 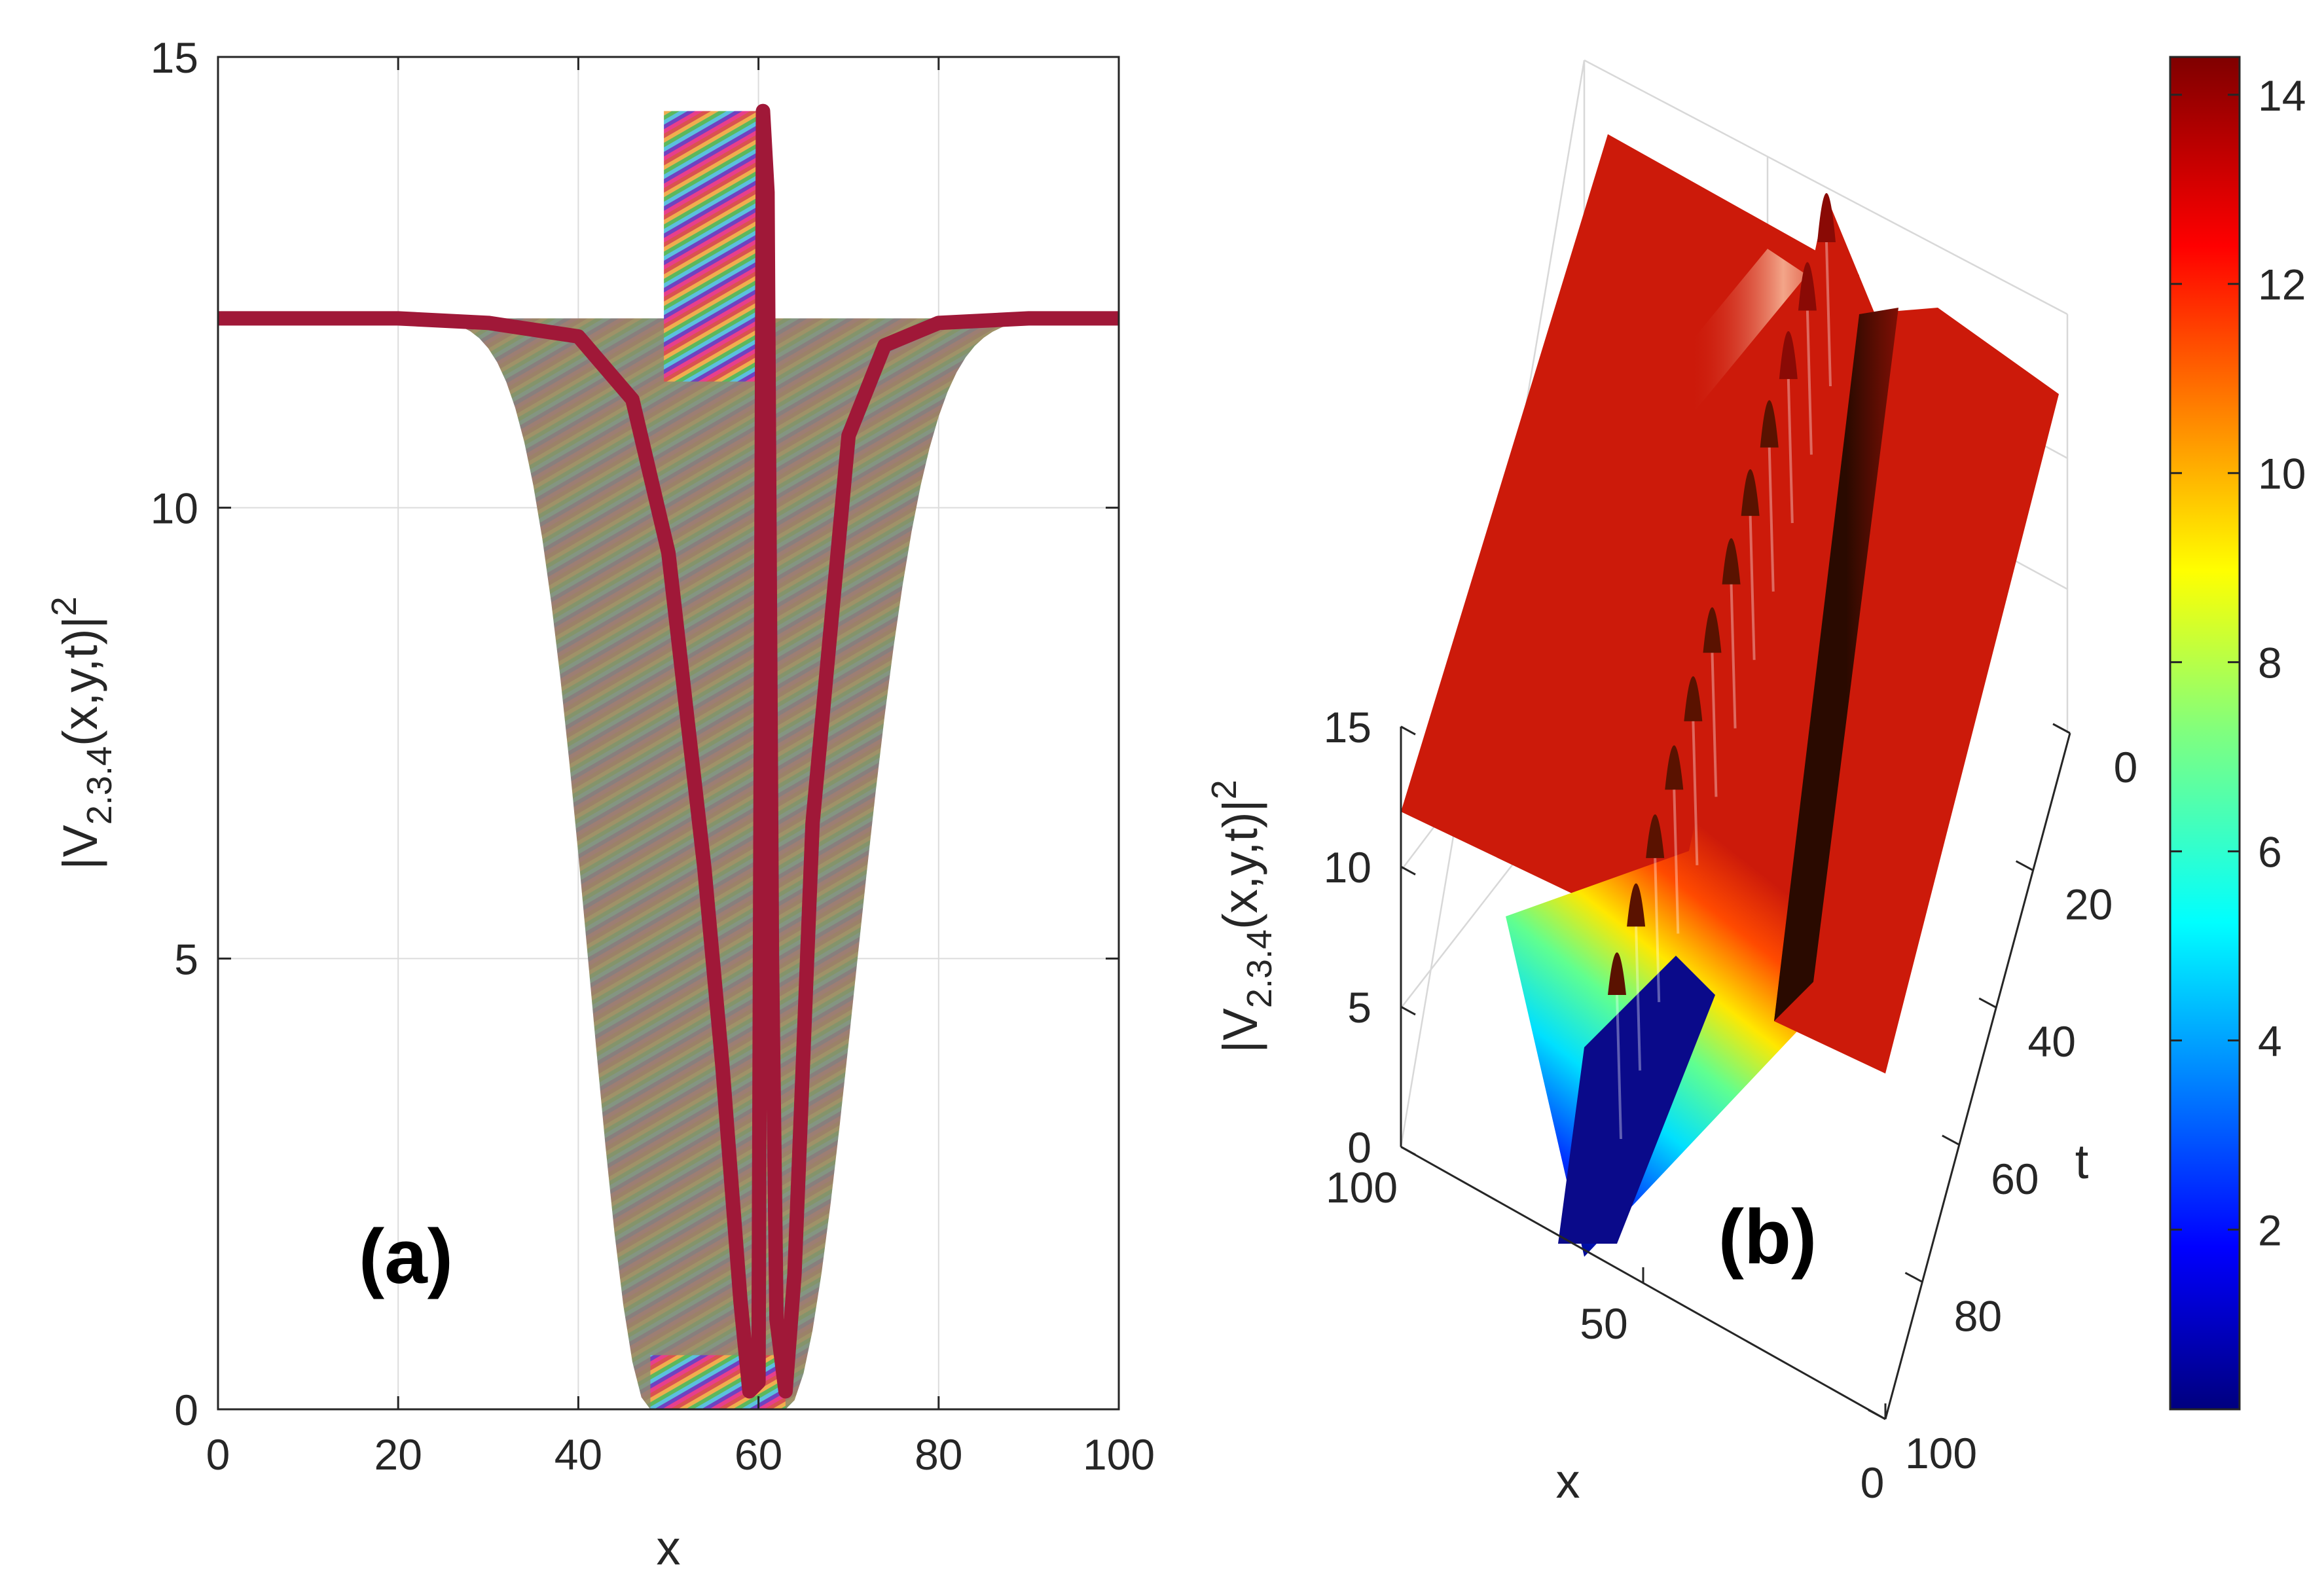 What do you see at coordinates (174, 57) in the screenshot?
I see `y-tick-label: 15` at bounding box center [174, 57].